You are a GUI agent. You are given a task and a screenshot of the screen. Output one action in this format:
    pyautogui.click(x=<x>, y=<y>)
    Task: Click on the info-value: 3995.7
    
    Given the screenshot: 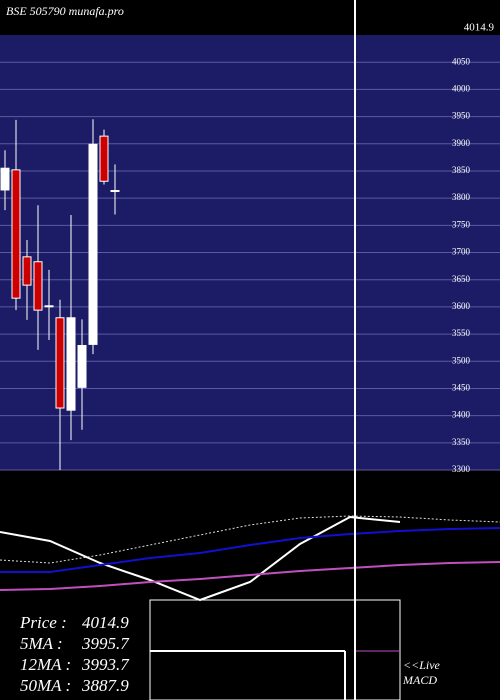 What is the action you would take?
    pyautogui.click(x=105, y=643)
    